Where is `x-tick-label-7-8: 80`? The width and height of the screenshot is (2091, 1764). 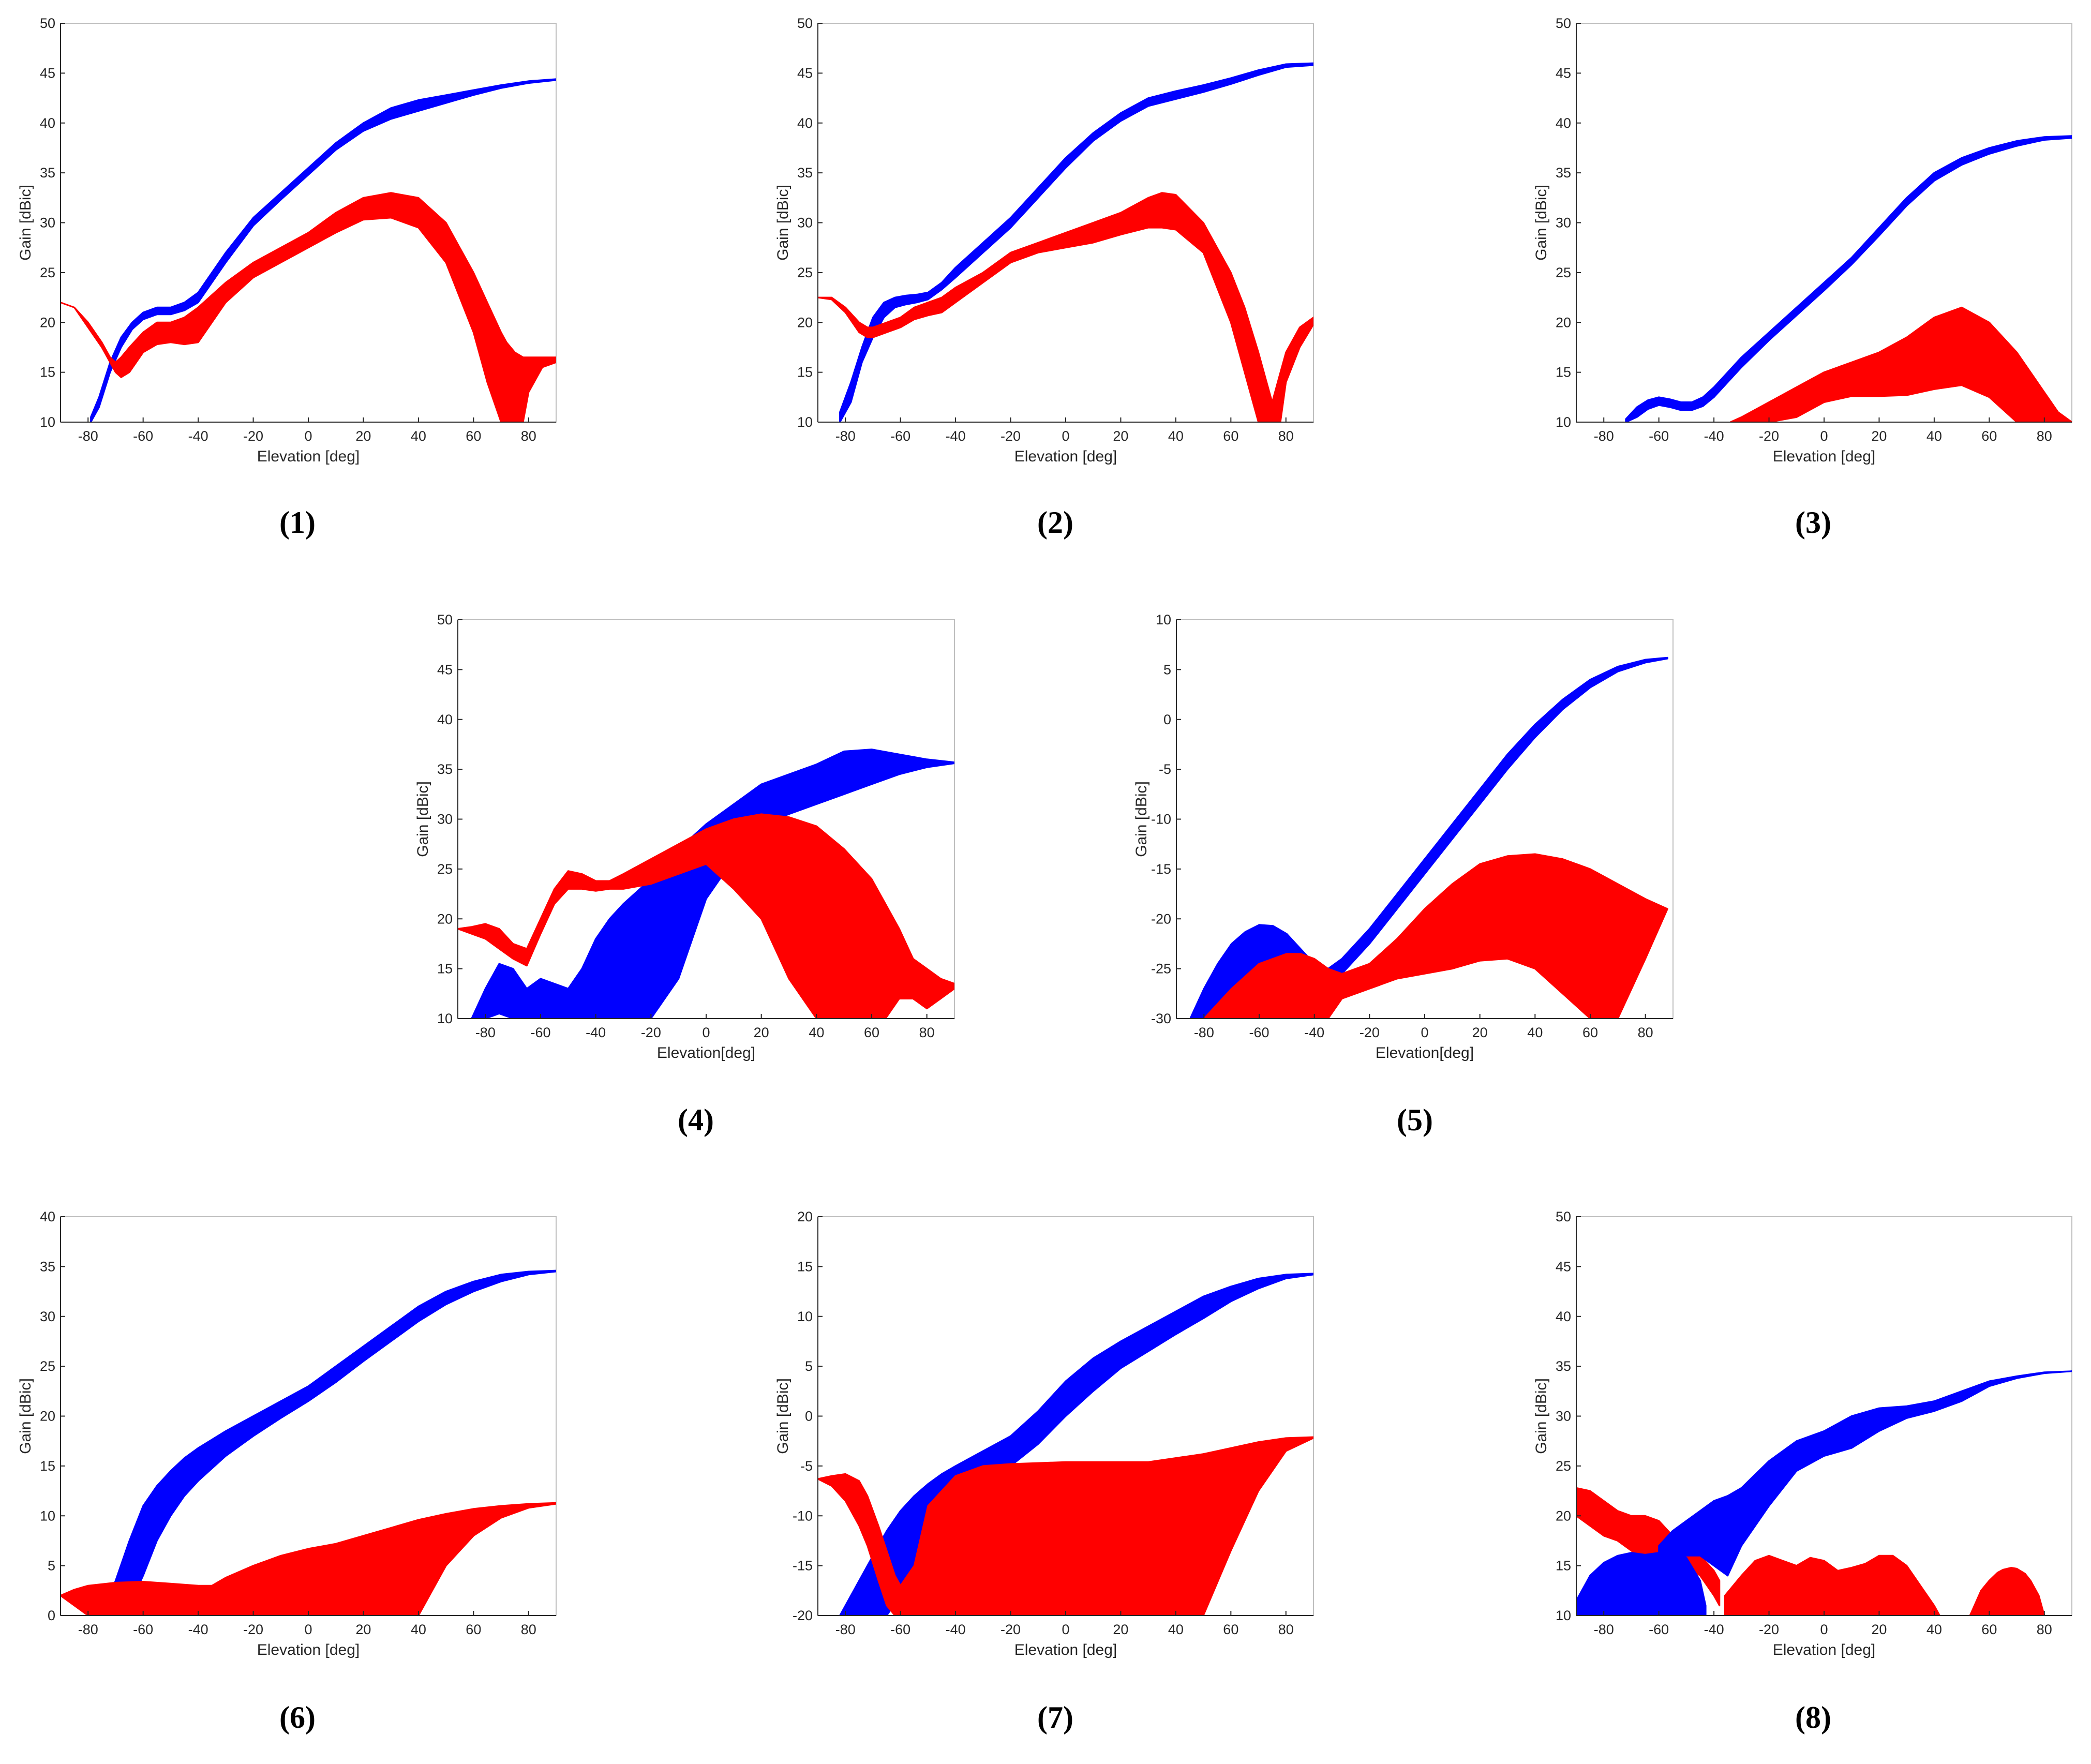
x-tick-label-7-8: 80 is located at coordinates (1286, 1630).